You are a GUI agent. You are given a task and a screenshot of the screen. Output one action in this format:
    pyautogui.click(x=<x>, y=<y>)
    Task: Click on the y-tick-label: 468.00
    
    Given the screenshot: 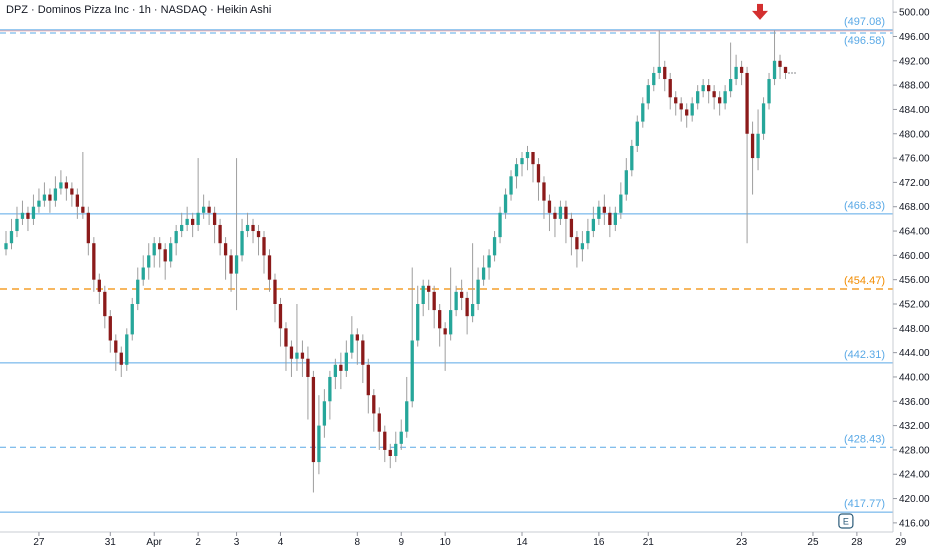 What is the action you would take?
    pyautogui.click(x=914, y=207)
    